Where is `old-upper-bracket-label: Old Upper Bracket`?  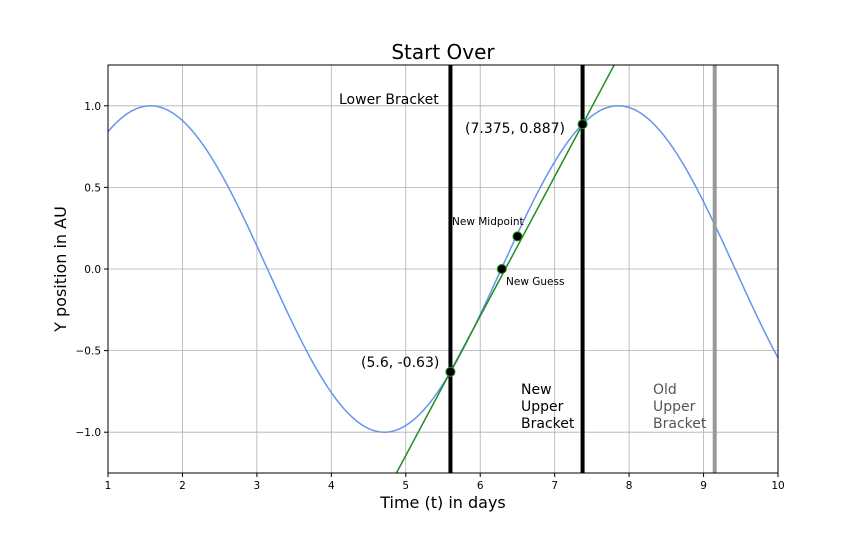 old-upper-bracket-label: Old Upper Bracket is located at coordinates (680, 407).